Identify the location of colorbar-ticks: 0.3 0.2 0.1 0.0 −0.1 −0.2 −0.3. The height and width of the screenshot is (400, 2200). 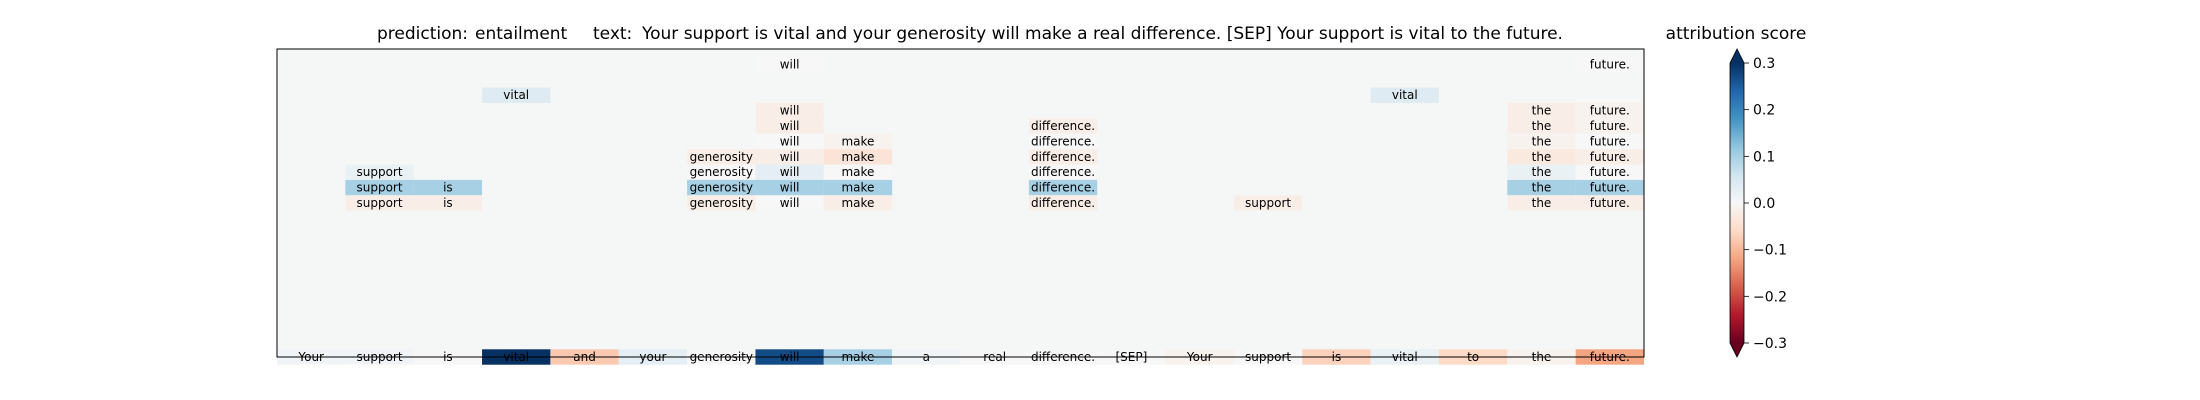
(1765, 204).